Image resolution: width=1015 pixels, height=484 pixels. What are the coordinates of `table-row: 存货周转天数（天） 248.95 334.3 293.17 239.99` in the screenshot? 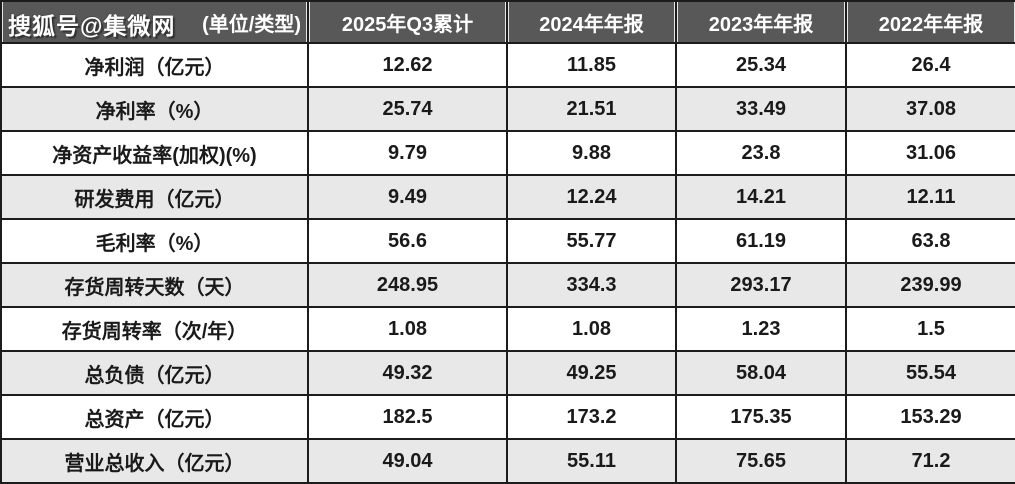 It's located at (507, 285).